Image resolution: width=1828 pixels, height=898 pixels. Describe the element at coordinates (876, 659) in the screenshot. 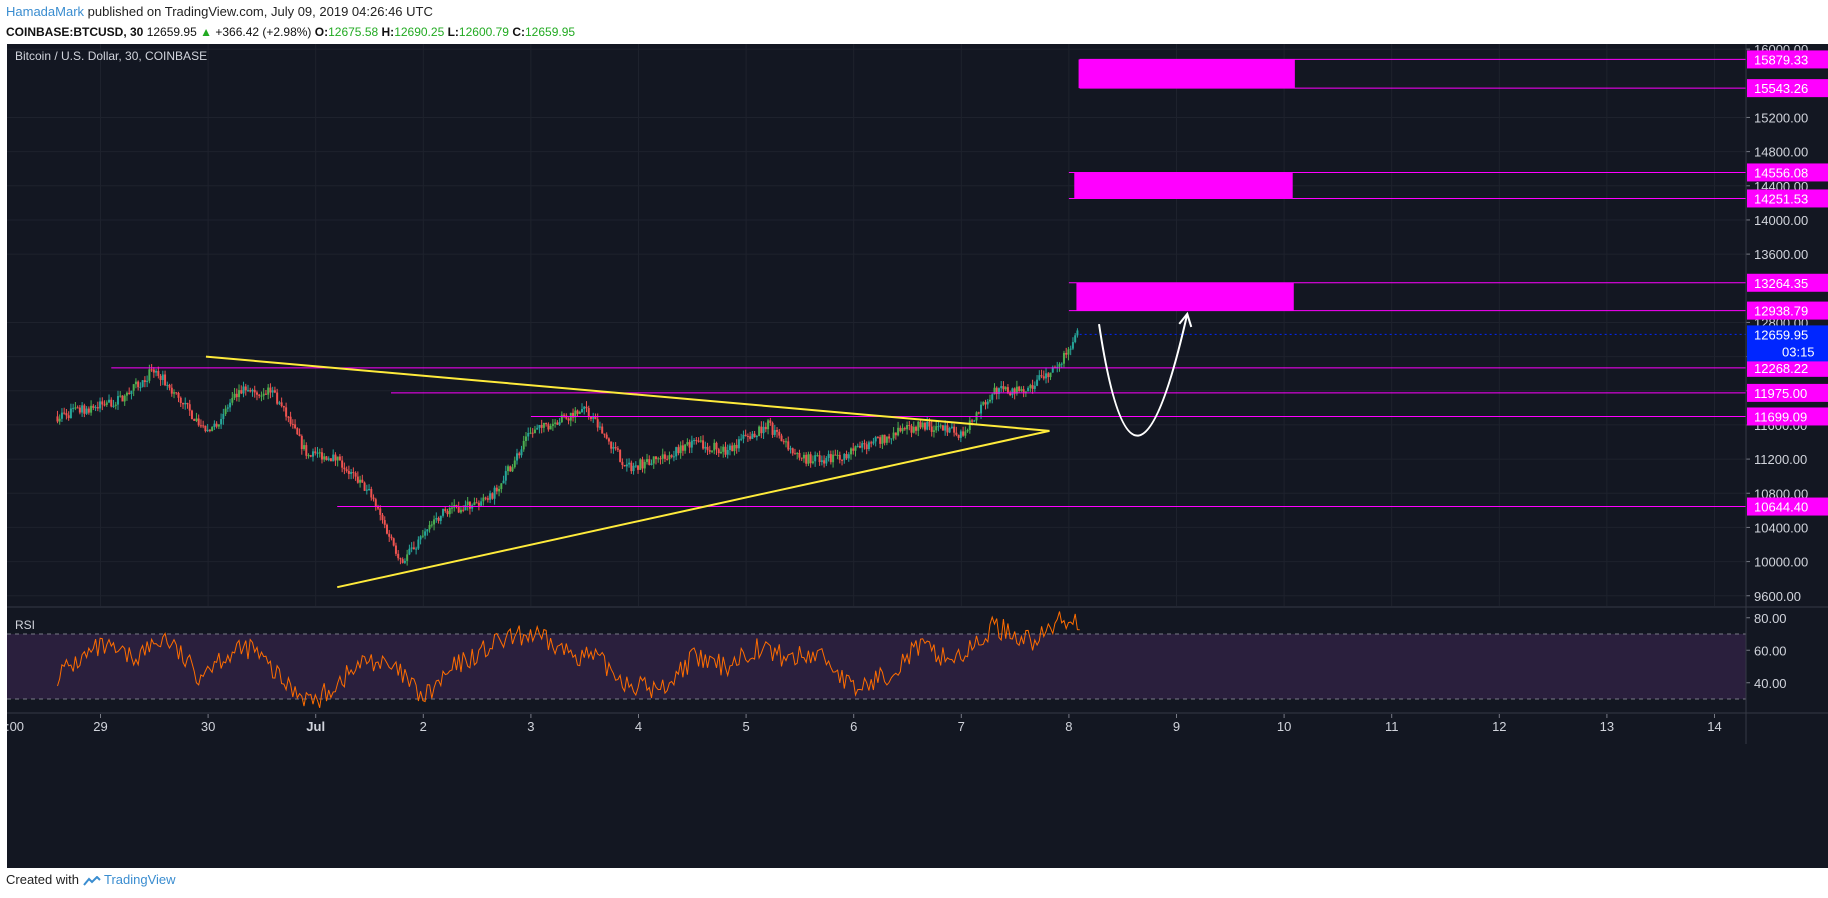

I see `rsi-pane: RSI` at that location.